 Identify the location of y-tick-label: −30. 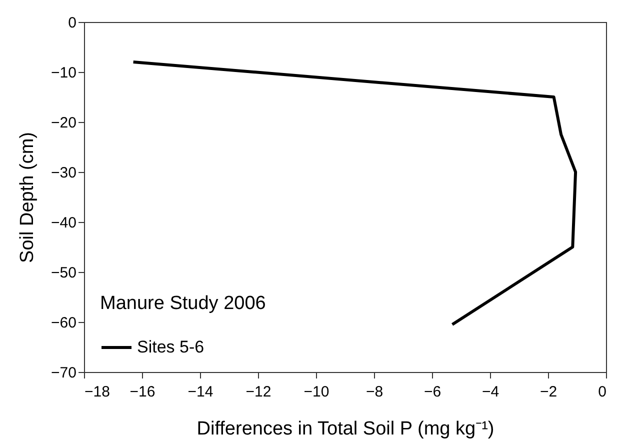
(63, 173).